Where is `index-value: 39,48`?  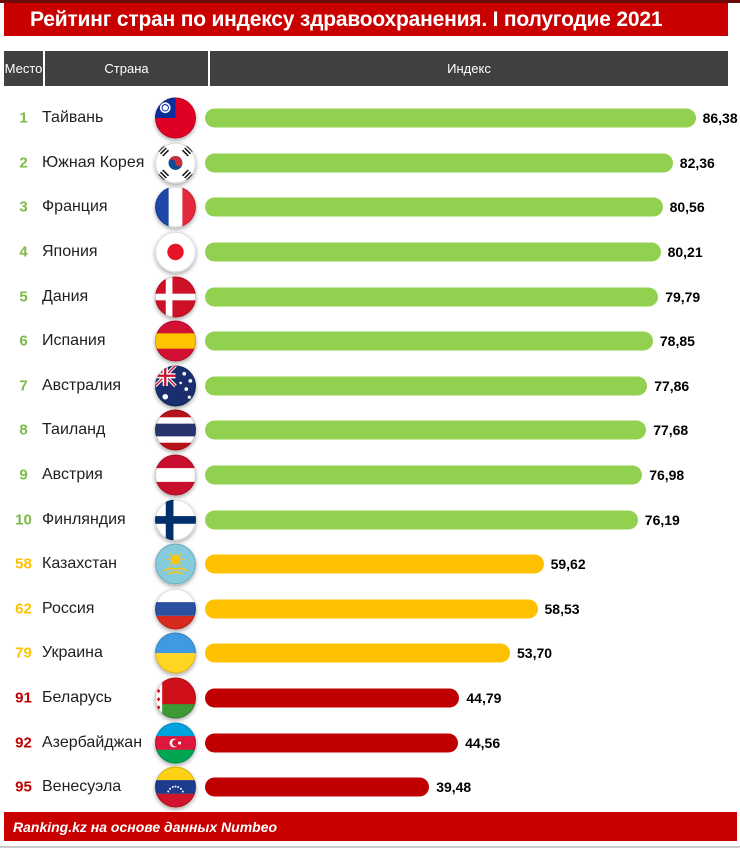 index-value: 39,48 is located at coordinates (454, 787).